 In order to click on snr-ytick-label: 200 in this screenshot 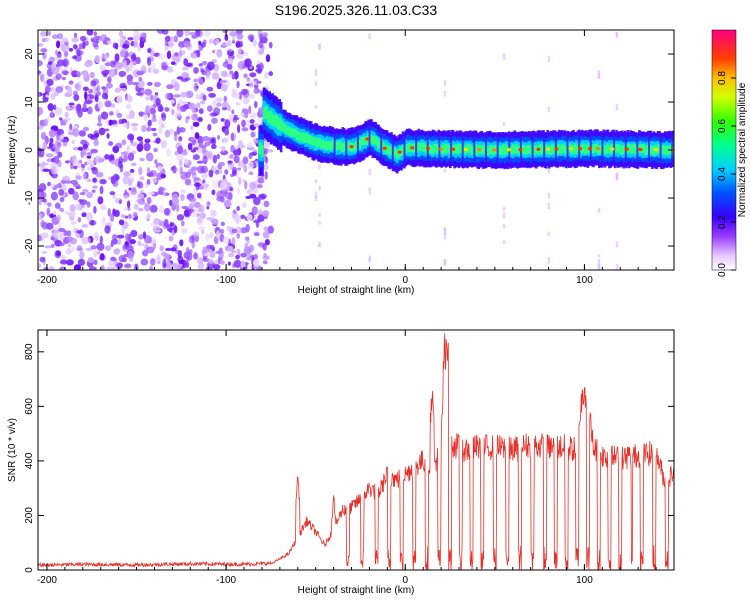, I will do `click(29, 515)`.